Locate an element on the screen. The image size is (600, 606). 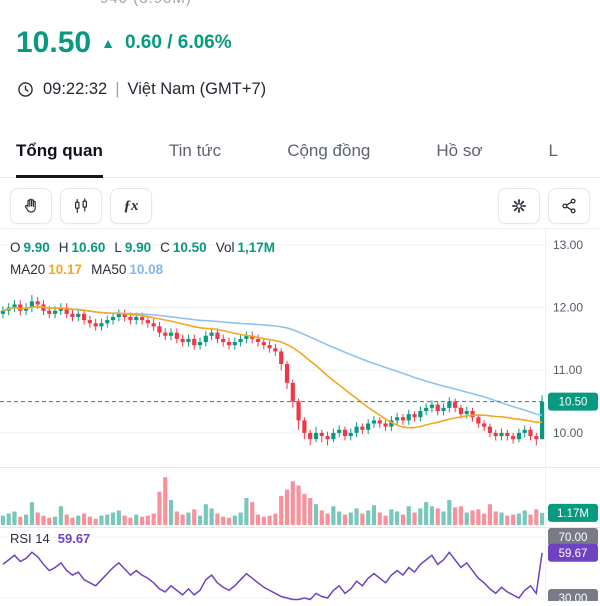
share-icon is located at coordinates (569, 206).